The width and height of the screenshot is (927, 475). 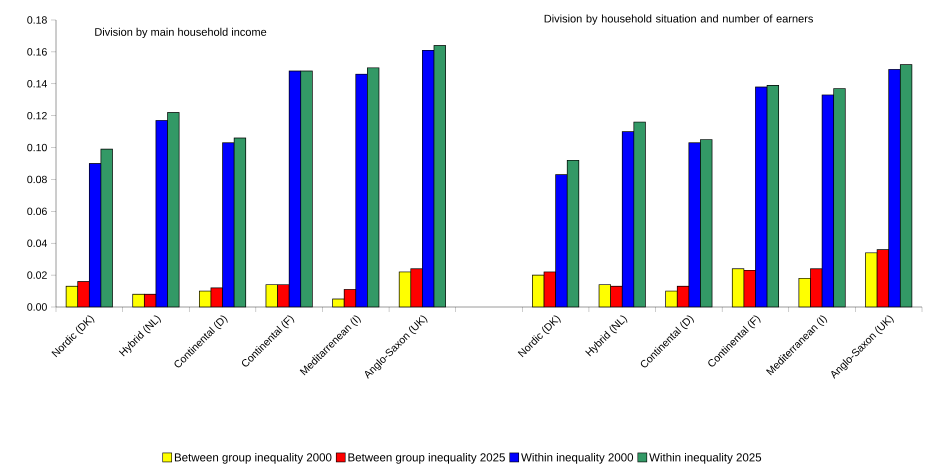 What do you see at coordinates (37, 180) in the screenshot?
I see `y-tick-label: 0.08` at bounding box center [37, 180].